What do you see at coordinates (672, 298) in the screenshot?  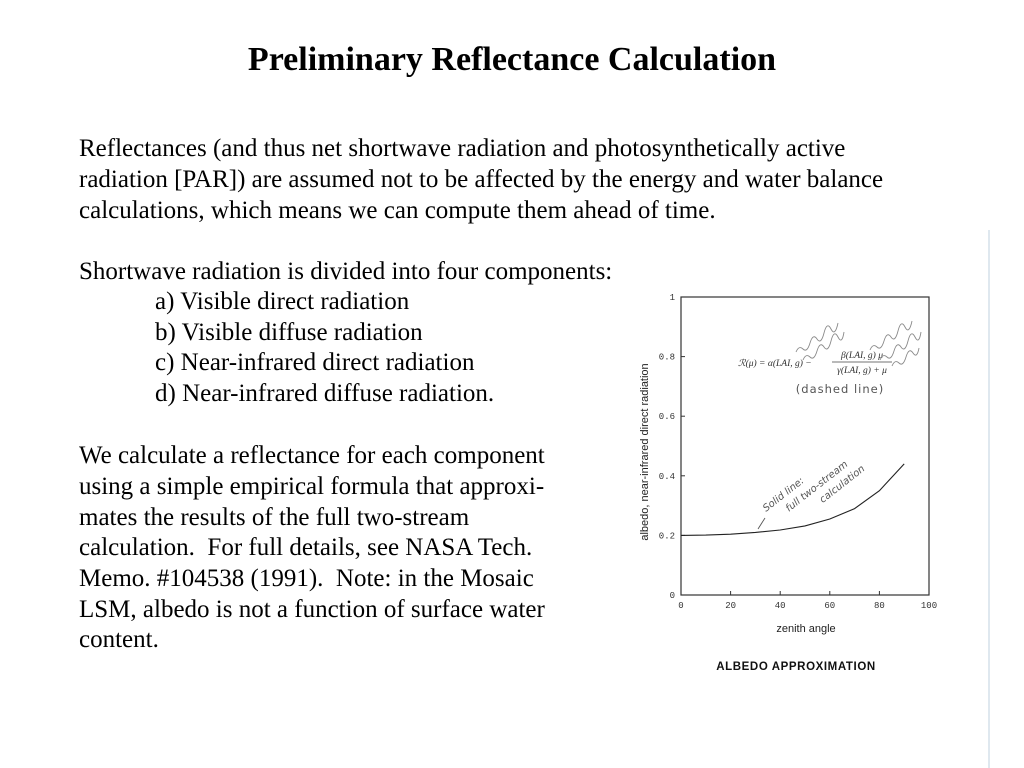 I see `y-tick-label: 1` at bounding box center [672, 298].